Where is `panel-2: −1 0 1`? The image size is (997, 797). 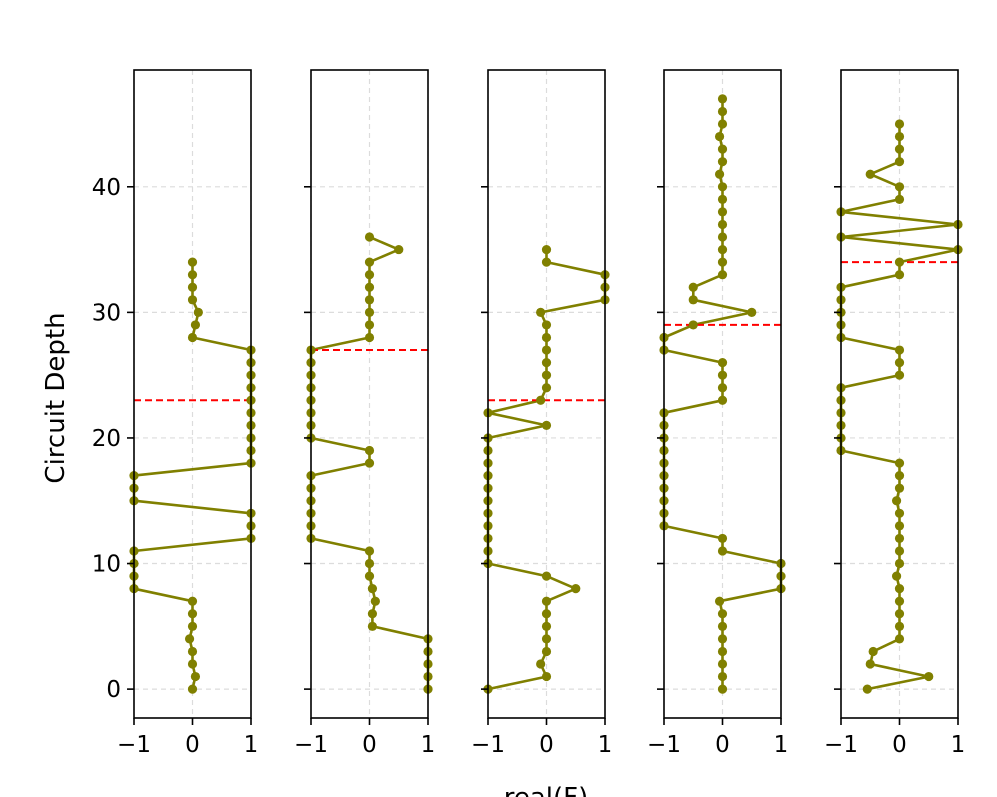 panel-2: −1 0 1 is located at coordinates (365, 413).